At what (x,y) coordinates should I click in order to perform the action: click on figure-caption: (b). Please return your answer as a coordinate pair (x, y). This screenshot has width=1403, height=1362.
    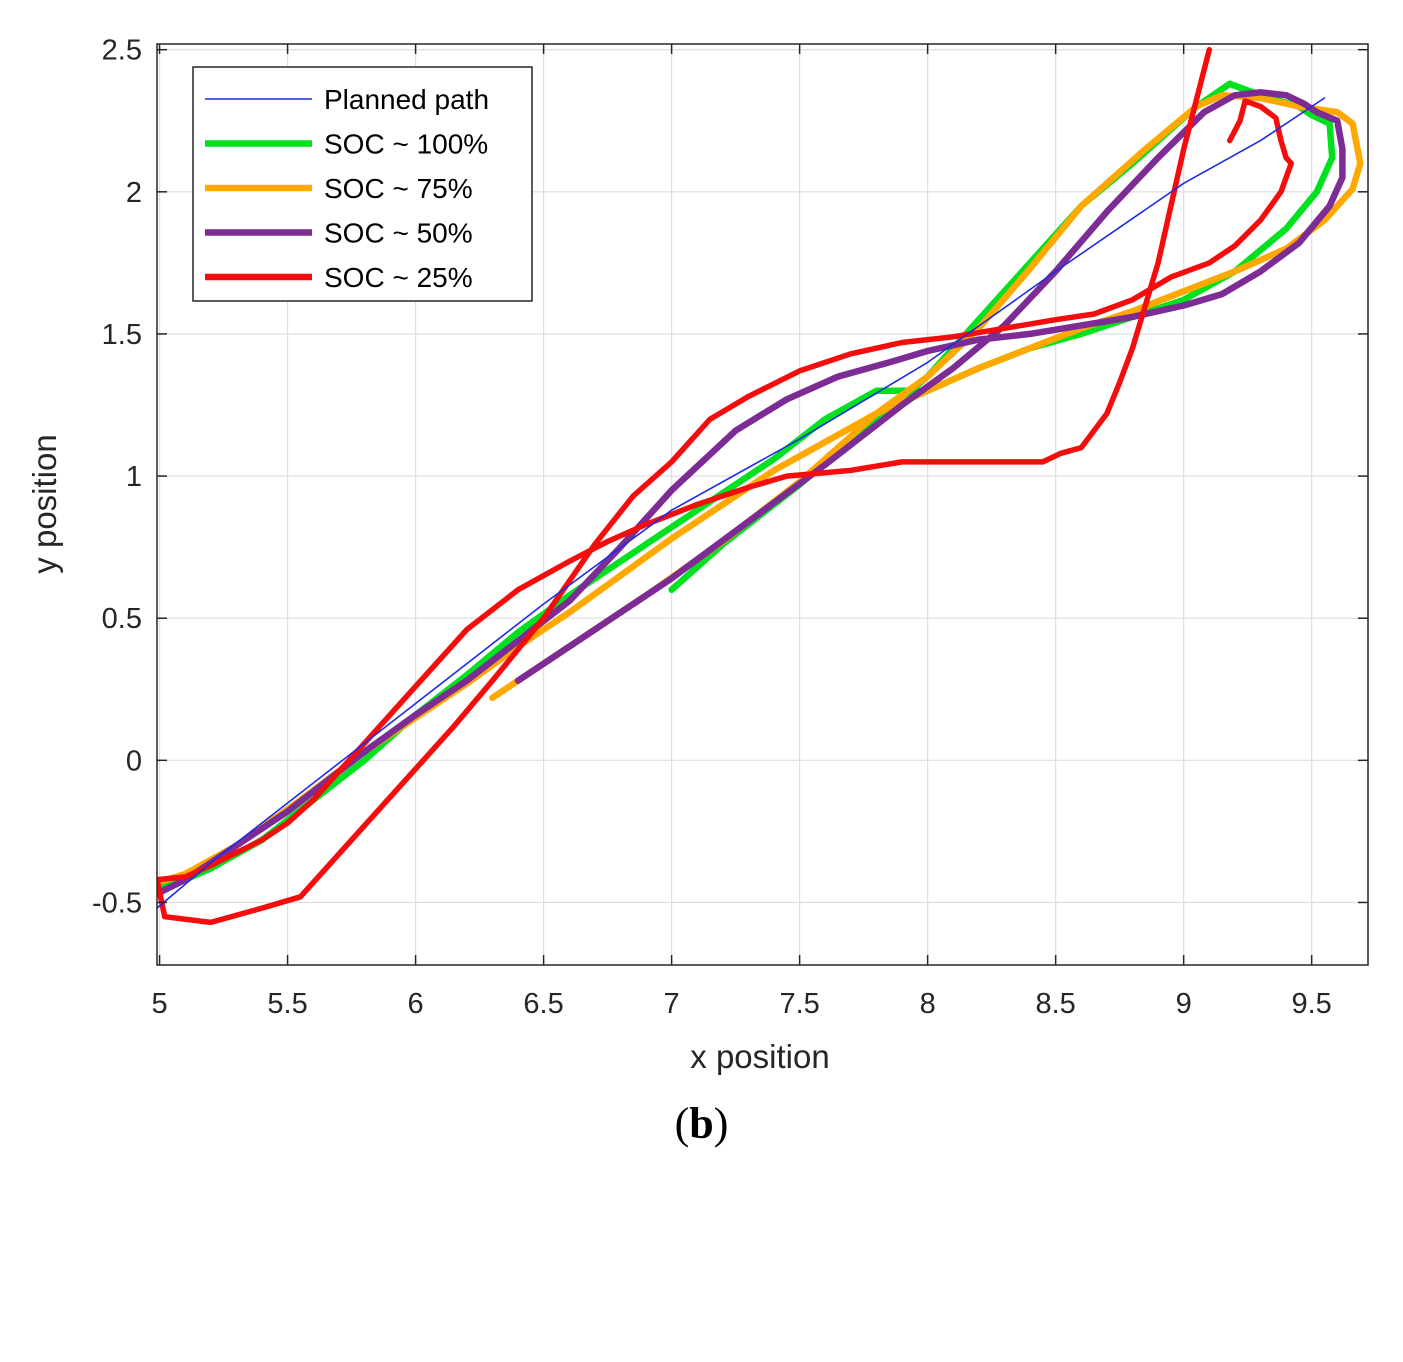
    Looking at the image, I should click on (701, 1123).